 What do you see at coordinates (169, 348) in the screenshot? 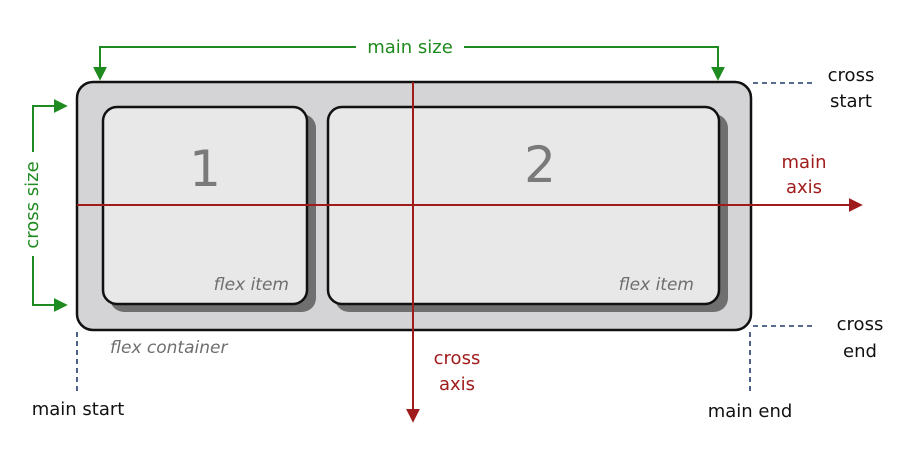
I see `flex-container-label: flex container` at bounding box center [169, 348].